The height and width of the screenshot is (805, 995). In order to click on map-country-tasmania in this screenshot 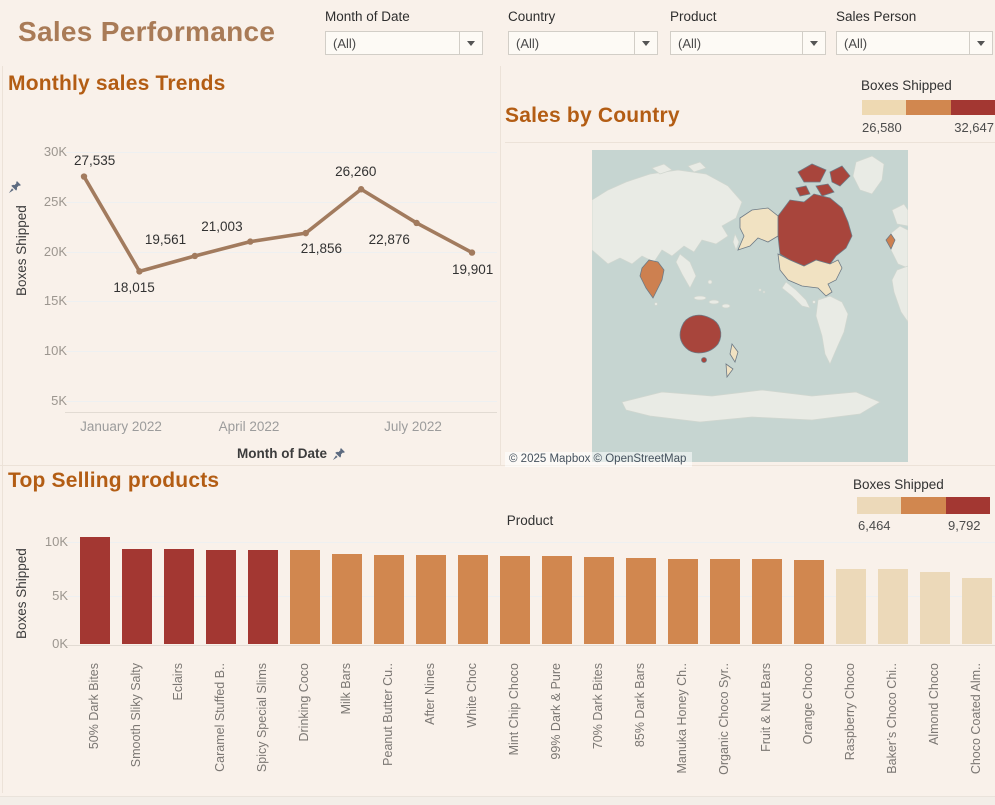, I will do `click(704, 360)`.